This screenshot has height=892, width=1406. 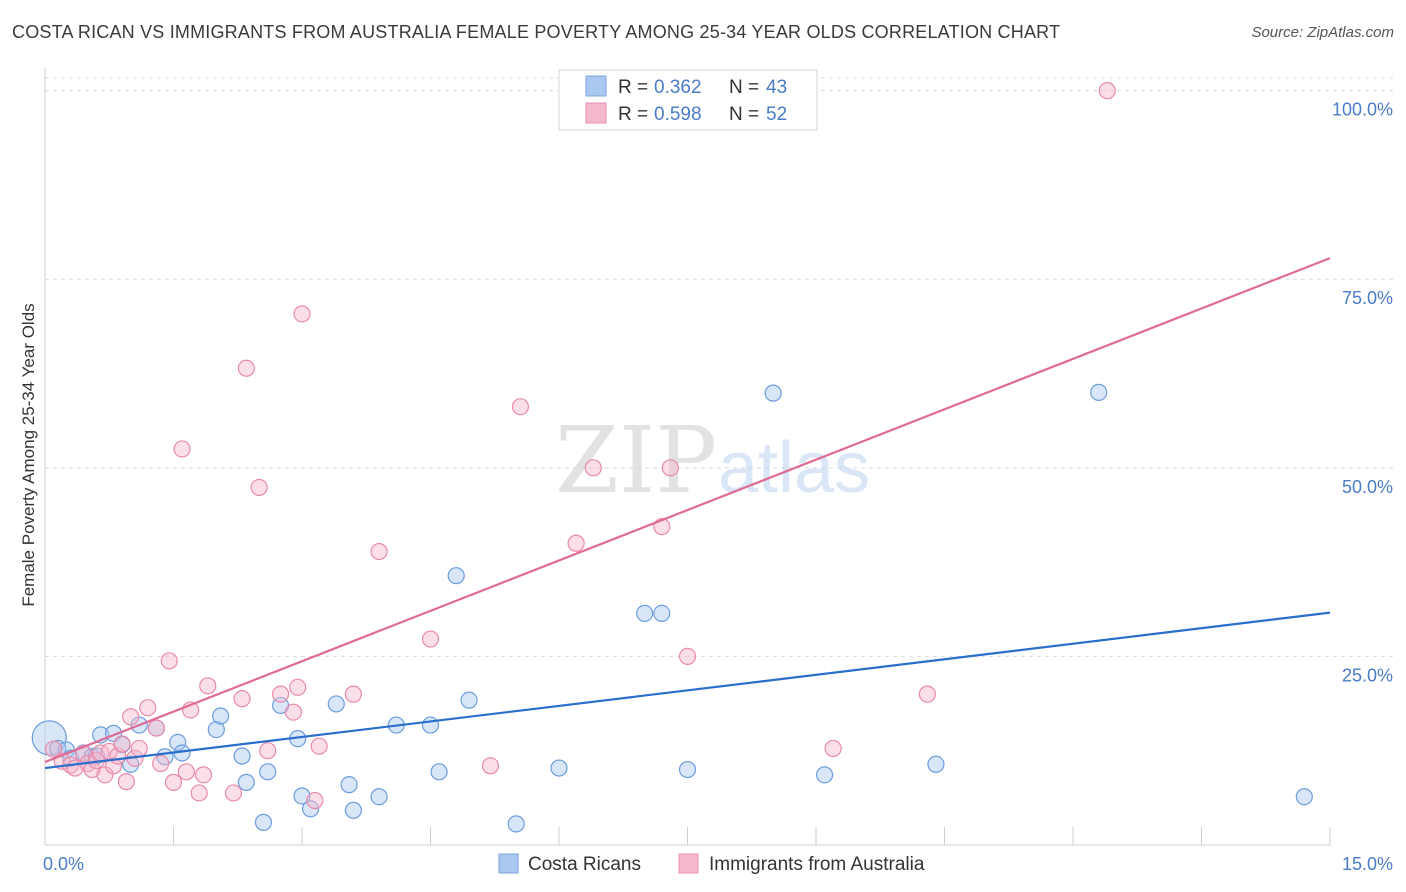 I want to click on legend-r-value-2: 0.598, so click(x=678, y=114).